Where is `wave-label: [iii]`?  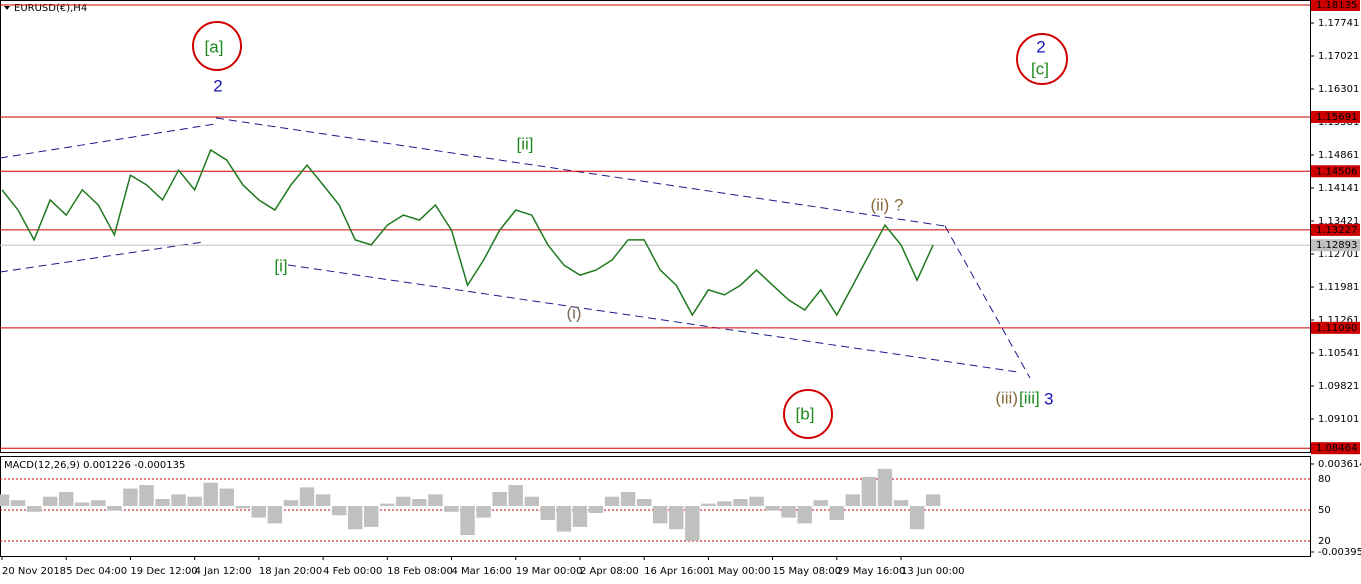
wave-label: [iii] is located at coordinates (1029, 397).